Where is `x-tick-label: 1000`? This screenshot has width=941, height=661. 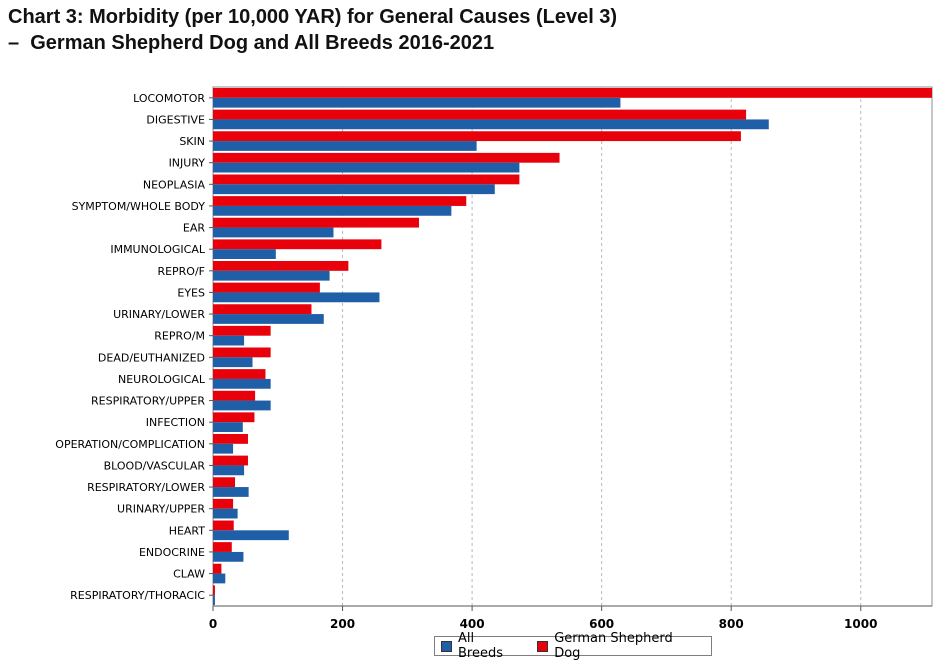 x-tick-label: 1000 is located at coordinates (860, 624).